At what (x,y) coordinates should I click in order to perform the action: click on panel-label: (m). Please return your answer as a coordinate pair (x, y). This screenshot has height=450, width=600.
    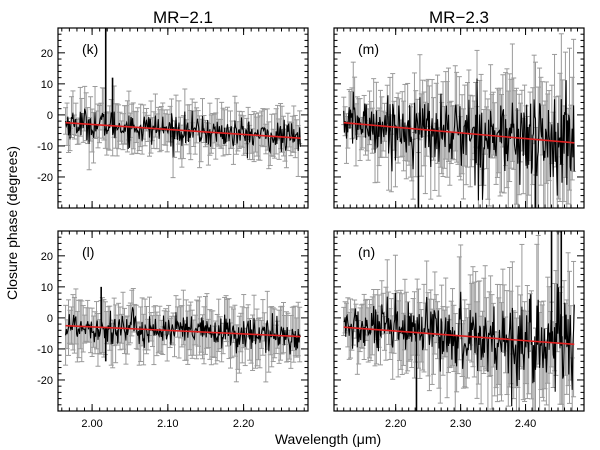
    Looking at the image, I should click on (368, 49).